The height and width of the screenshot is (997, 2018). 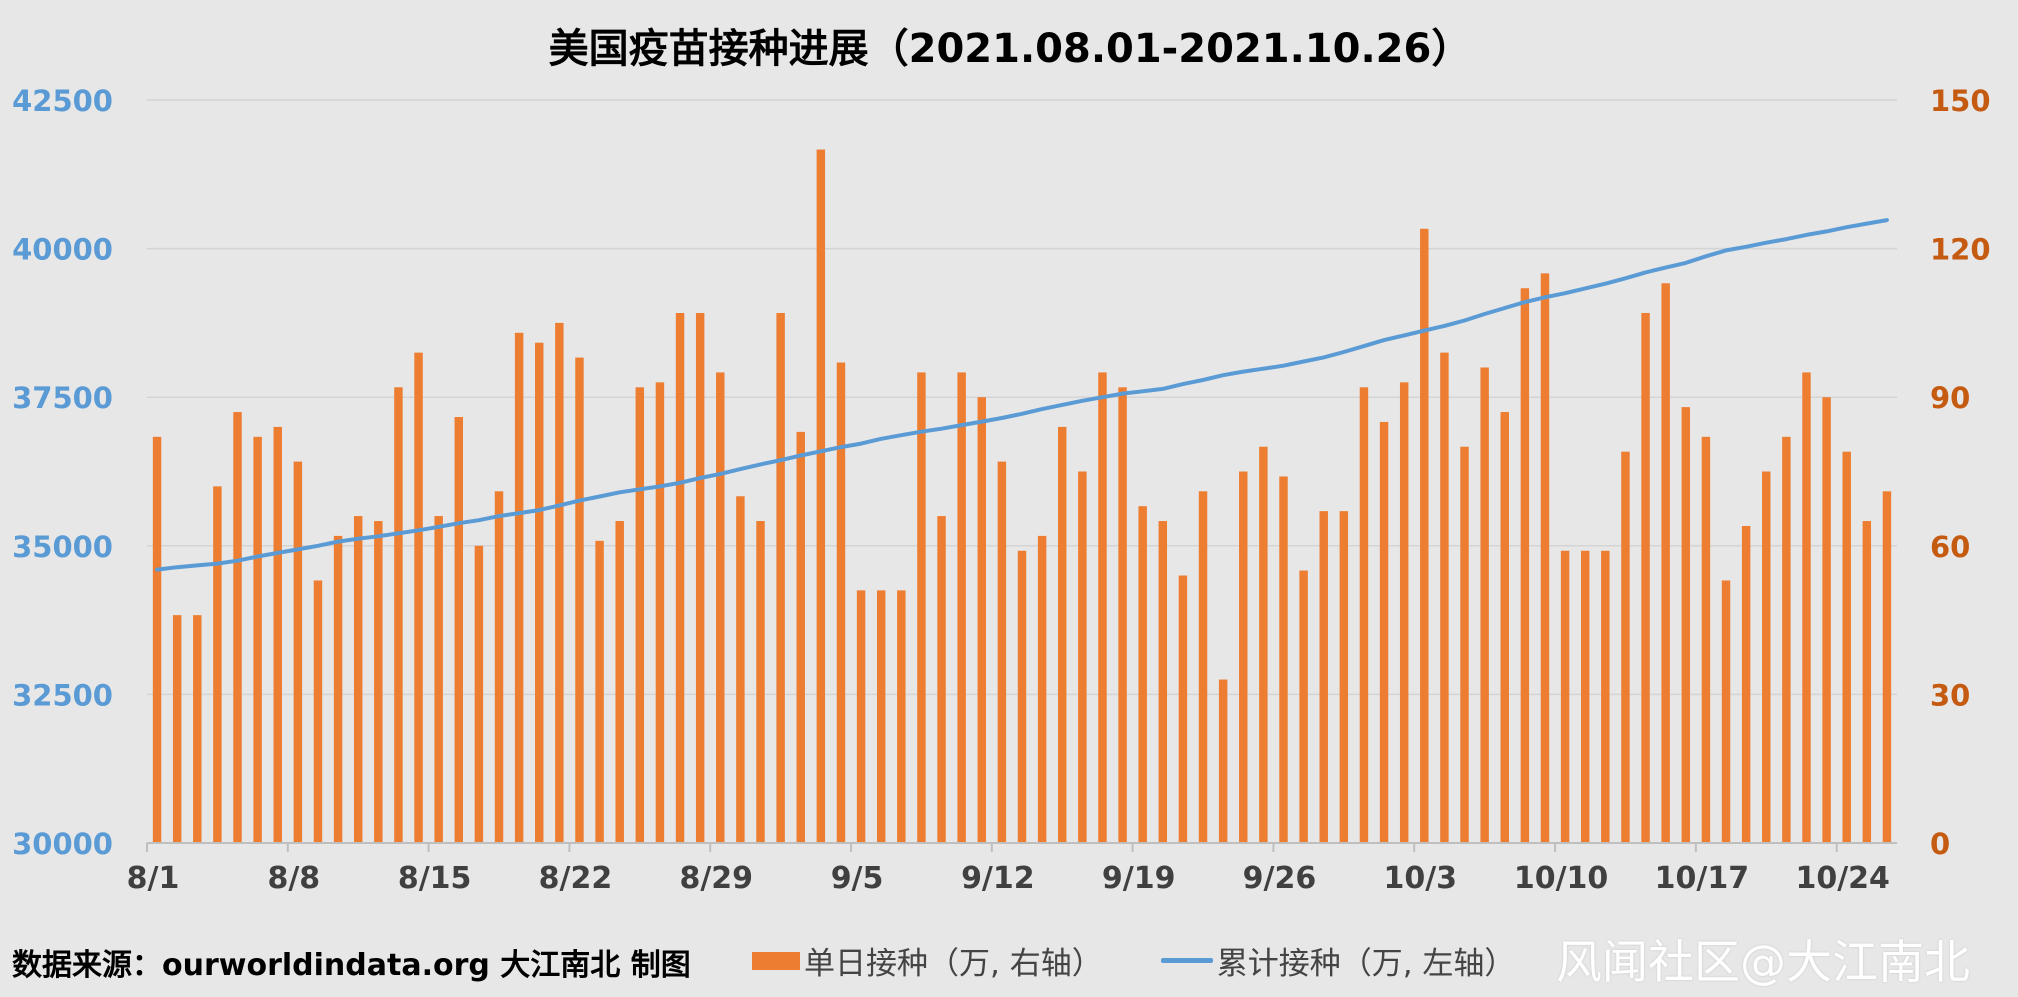 I want to click on legend: 单日接种（万, 右轴） 累计接种（万, 左轴）, so click(x=1162, y=960).